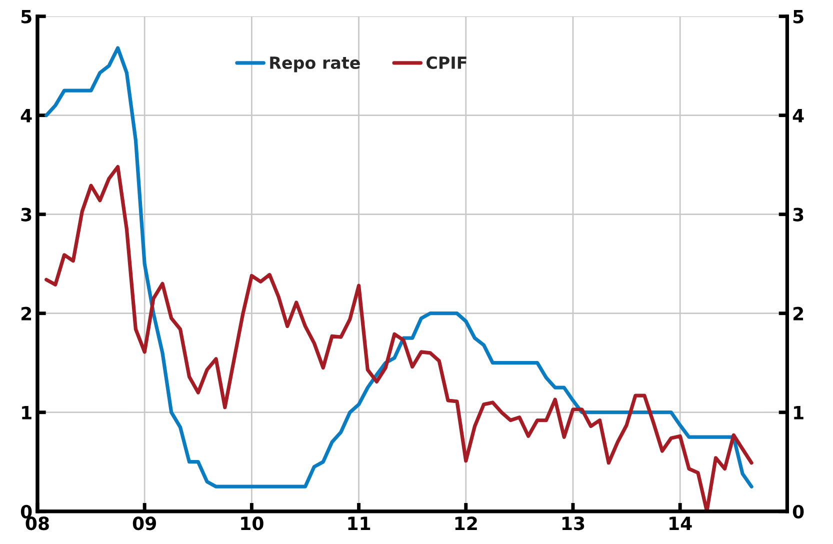  What do you see at coordinates (798, 215) in the screenshot?
I see `y2-tick-label: 3` at bounding box center [798, 215].